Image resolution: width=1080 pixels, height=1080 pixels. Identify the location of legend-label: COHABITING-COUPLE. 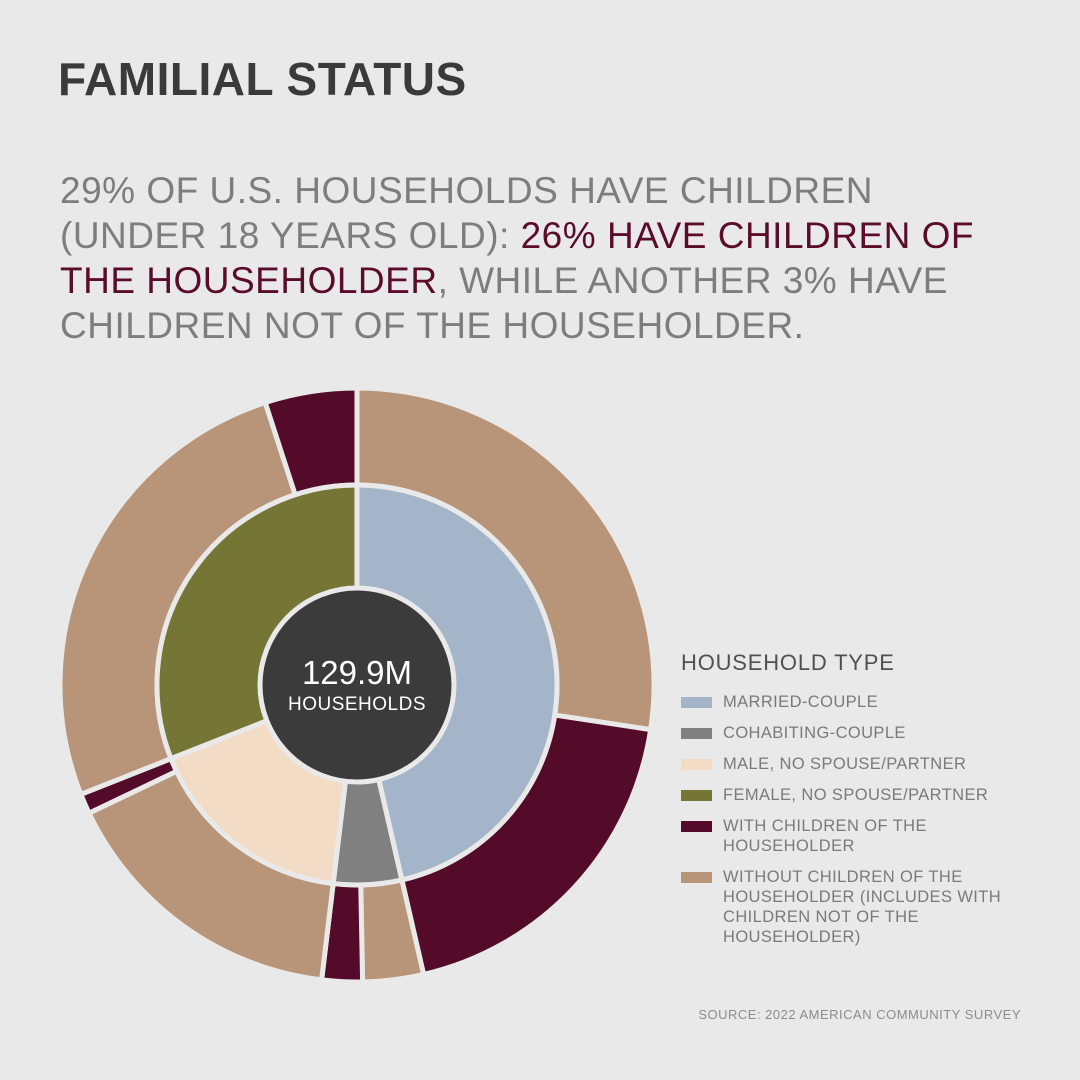
(814, 733).